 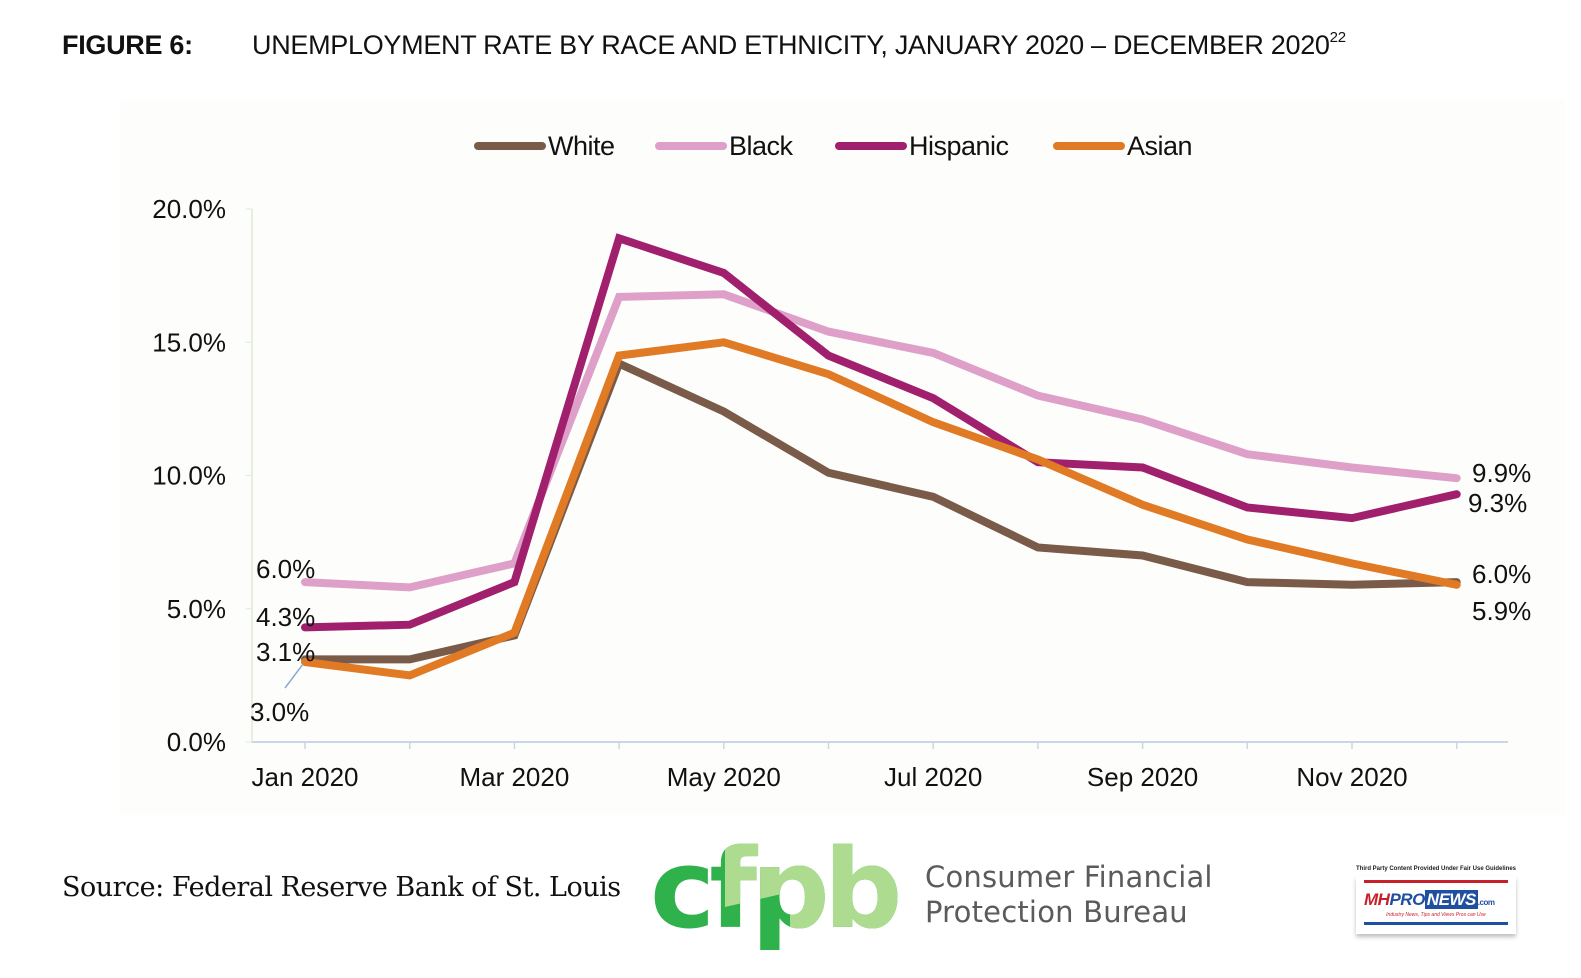 I want to click on y-tick-label: 20.0%, so click(x=189, y=209).